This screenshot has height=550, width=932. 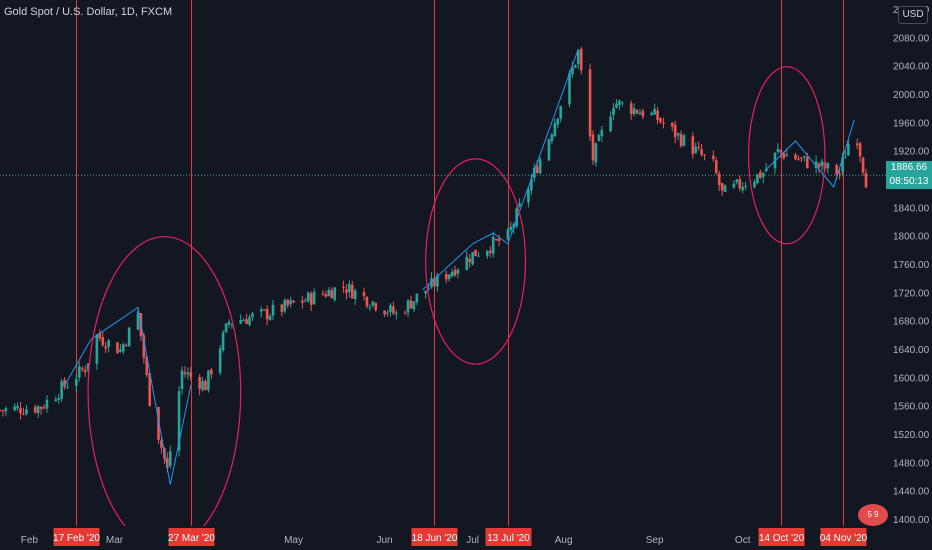 I want to click on currency-button: USD, so click(x=913, y=15).